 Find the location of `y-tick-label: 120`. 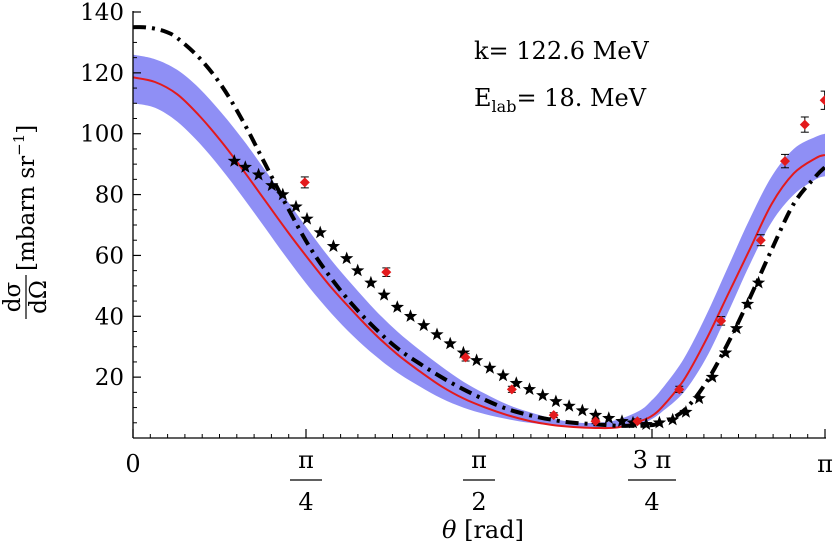

y-tick-label: 120 is located at coordinates (102, 74).